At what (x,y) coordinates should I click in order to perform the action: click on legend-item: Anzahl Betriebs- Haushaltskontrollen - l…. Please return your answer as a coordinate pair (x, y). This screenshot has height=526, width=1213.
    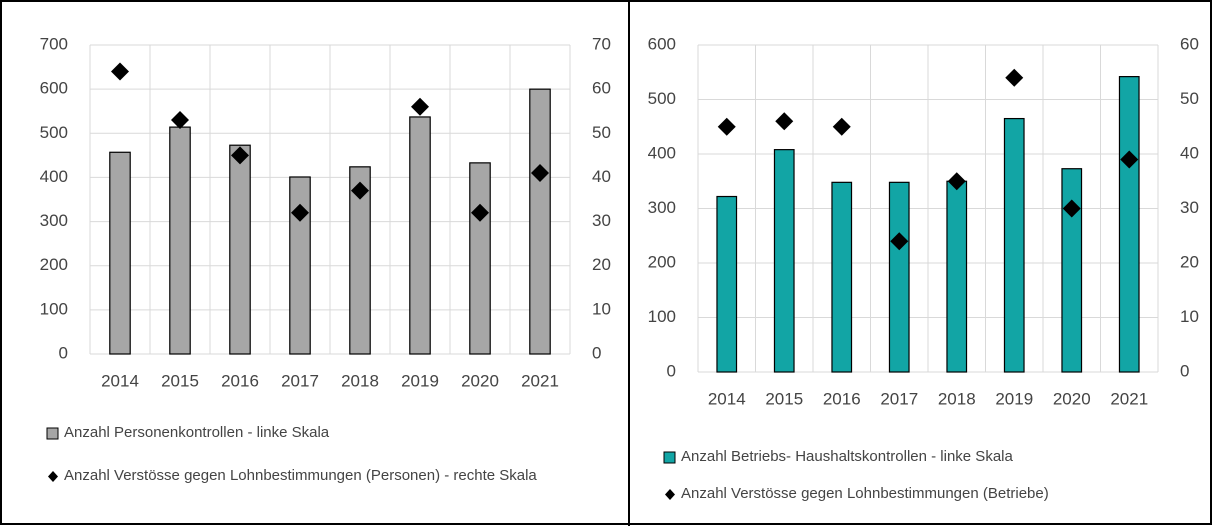
    Looking at the image, I should click on (922, 457).